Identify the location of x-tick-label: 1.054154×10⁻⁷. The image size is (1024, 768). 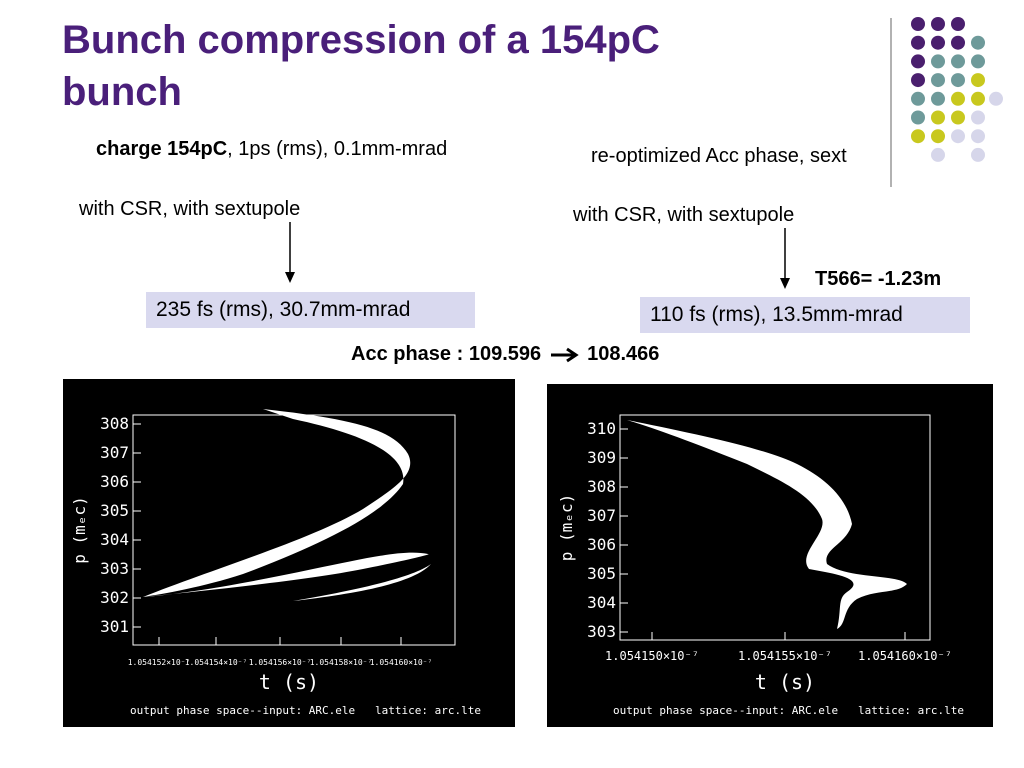
(216, 662).